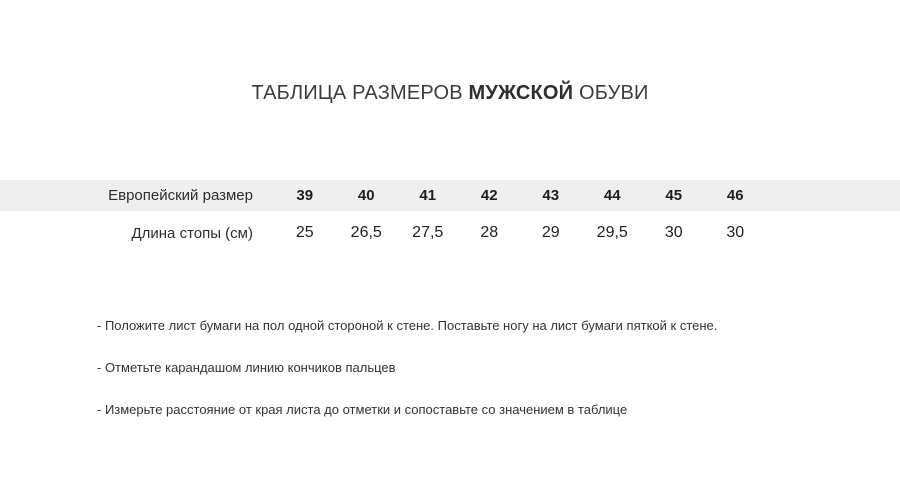 The width and height of the screenshot is (900, 500). I want to click on title-suffix: ОБУВИ, so click(611, 93).